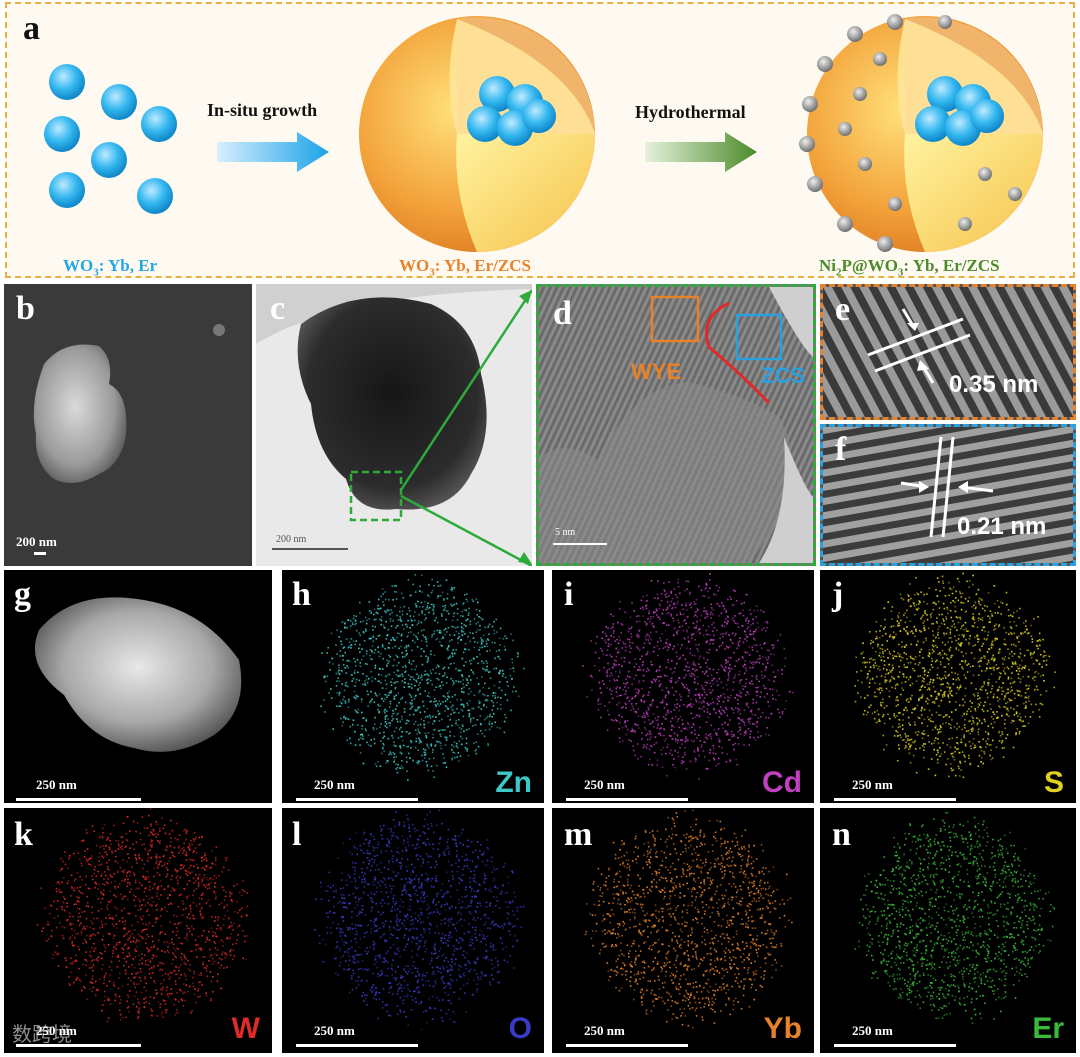 The height and width of the screenshot is (1057, 1080). I want to click on arrow-label-hydrothermal: Hydrothermal, so click(690, 112).